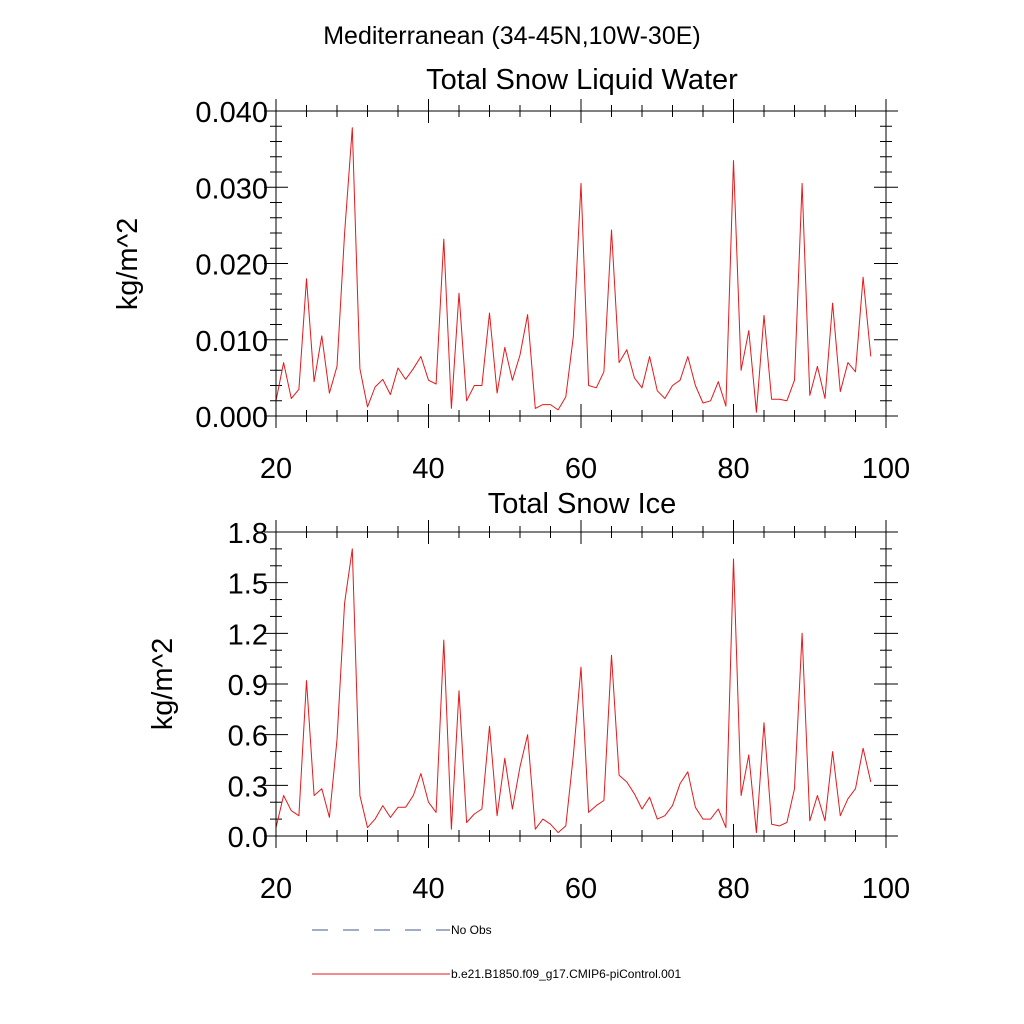 Image resolution: width=1024 pixels, height=1024 pixels. What do you see at coordinates (231, 113) in the screenshot?
I see `y-tick-label: 0.040` at bounding box center [231, 113].